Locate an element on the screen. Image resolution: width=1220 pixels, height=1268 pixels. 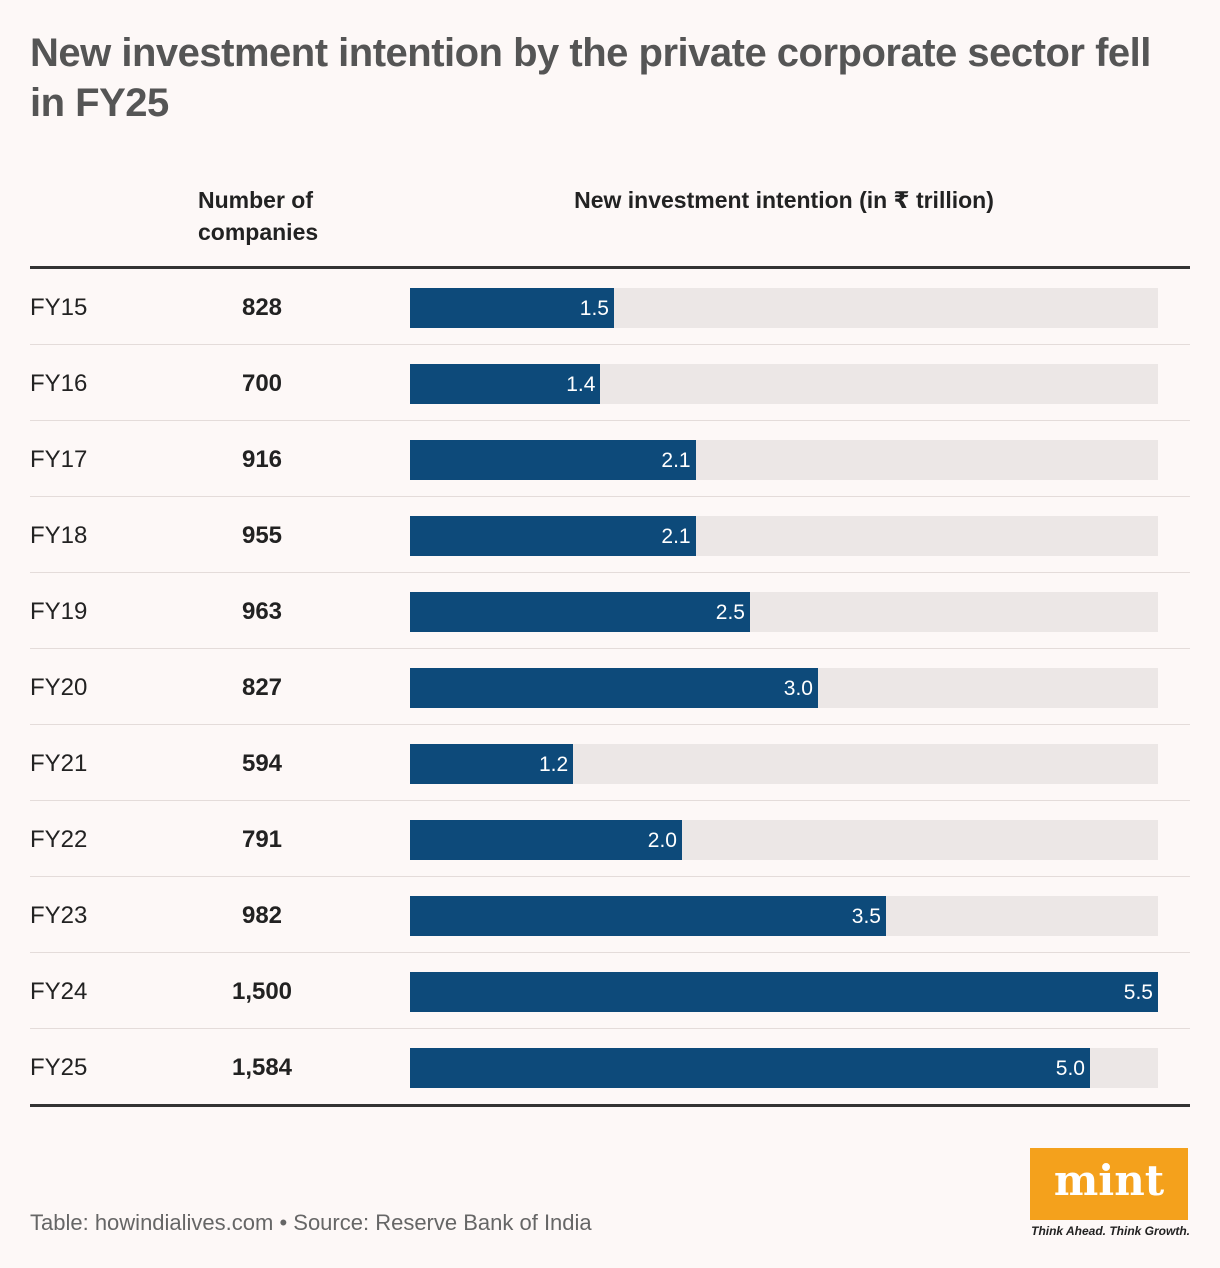
year-label: FY21 is located at coordinates (59, 763).